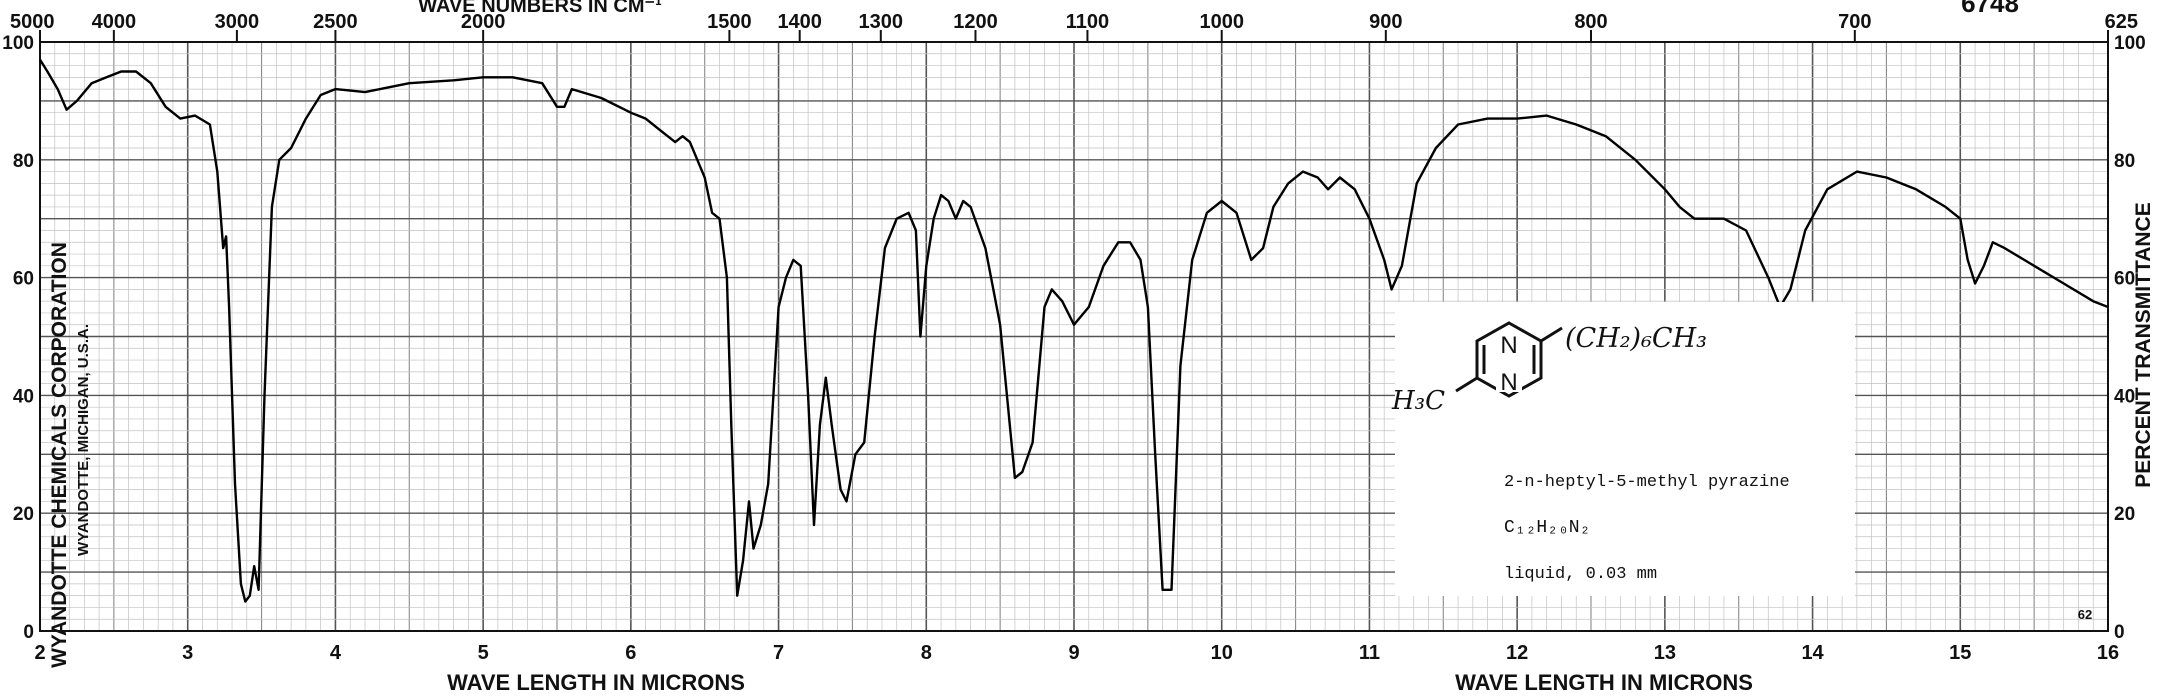  Describe the element at coordinates (187, 653) in the screenshot. I see `x-tick-label: 3` at that location.